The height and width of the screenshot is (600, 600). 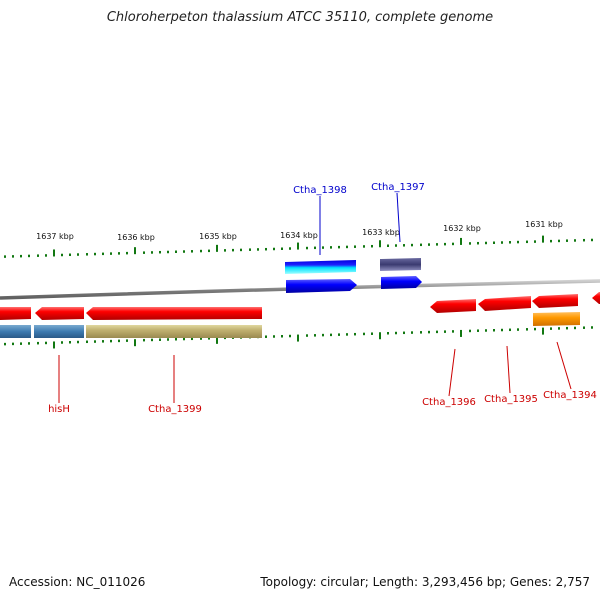 I want to click on scale-label-1632: 1632 kbp, so click(x=462, y=228).